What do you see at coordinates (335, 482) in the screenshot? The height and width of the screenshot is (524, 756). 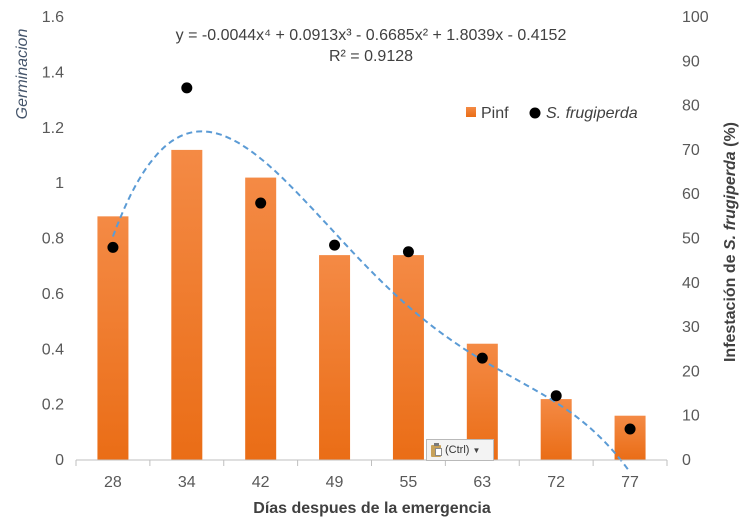 I see `x-tick-label: 49` at bounding box center [335, 482].